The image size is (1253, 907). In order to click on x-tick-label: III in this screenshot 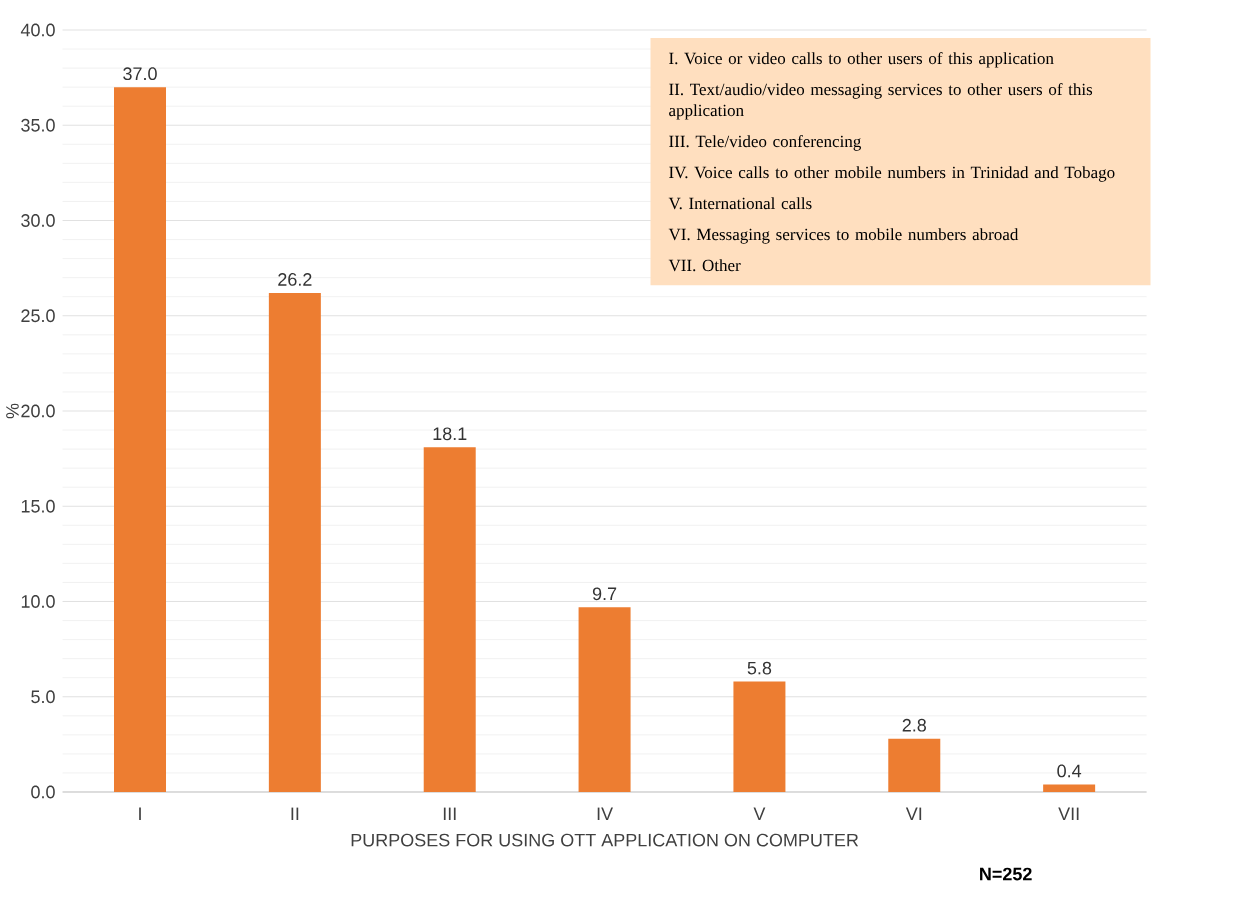, I will do `click(449, 813)`.